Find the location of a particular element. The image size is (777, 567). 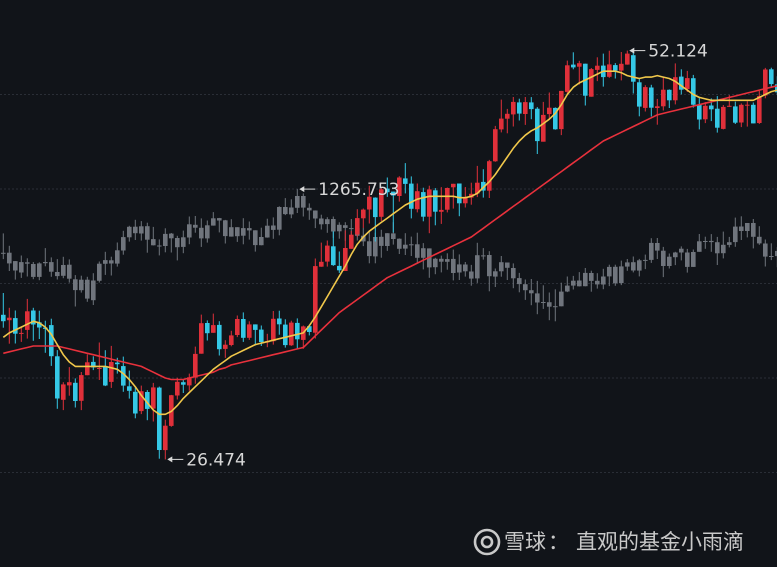

watermark-brand: 雪球 is located at coordinates (525, 542).